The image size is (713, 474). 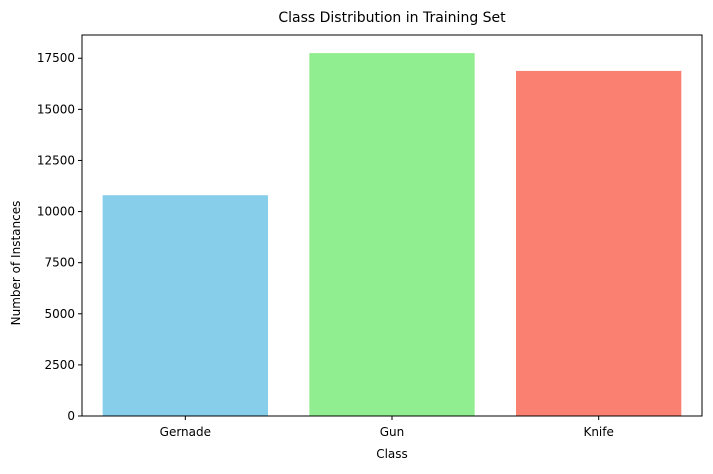 I want to click on y-tick-label: 12500, so click(x=56, y=160).